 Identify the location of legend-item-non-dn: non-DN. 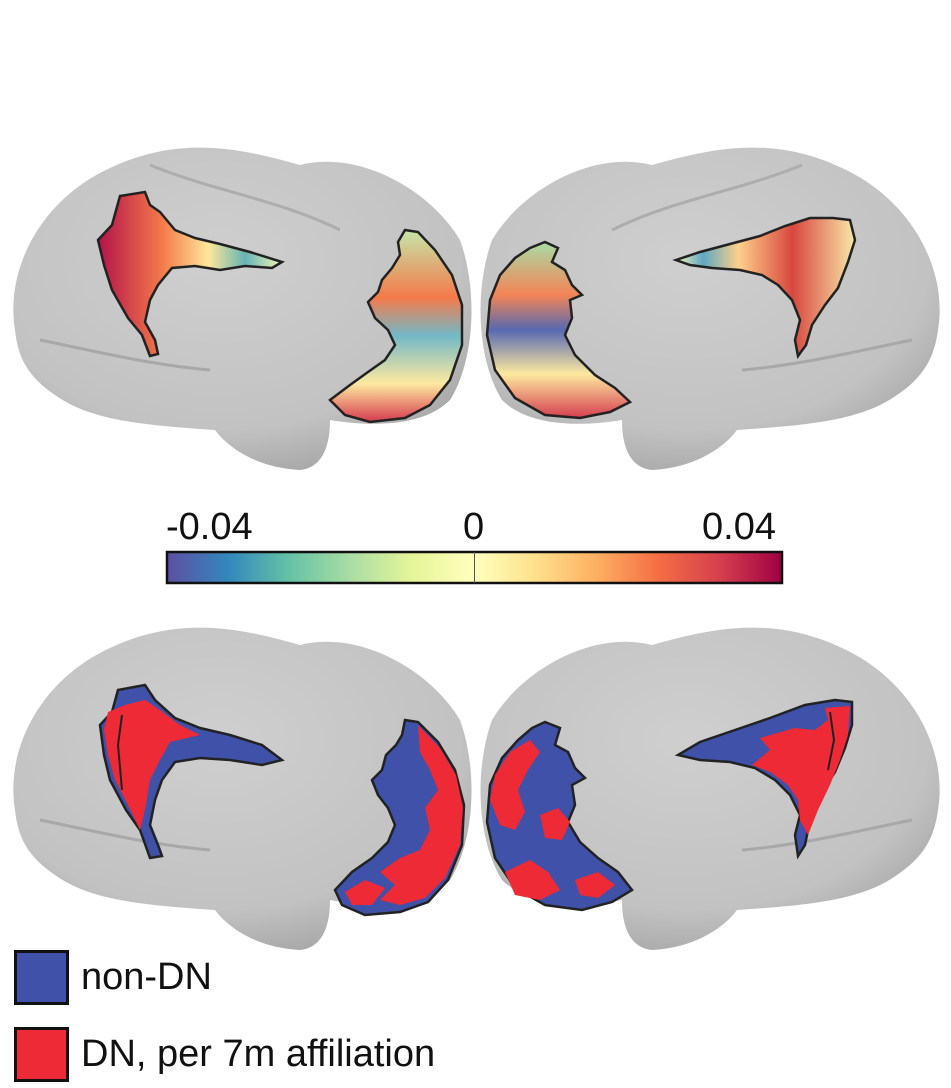
(113, 977).